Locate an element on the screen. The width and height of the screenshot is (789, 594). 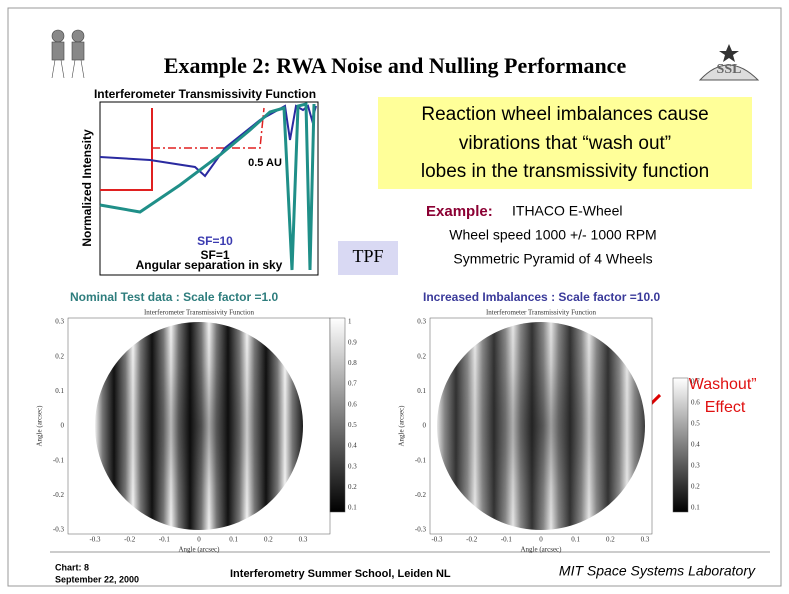
annotation: Effect is located at coordinates (725, 407).